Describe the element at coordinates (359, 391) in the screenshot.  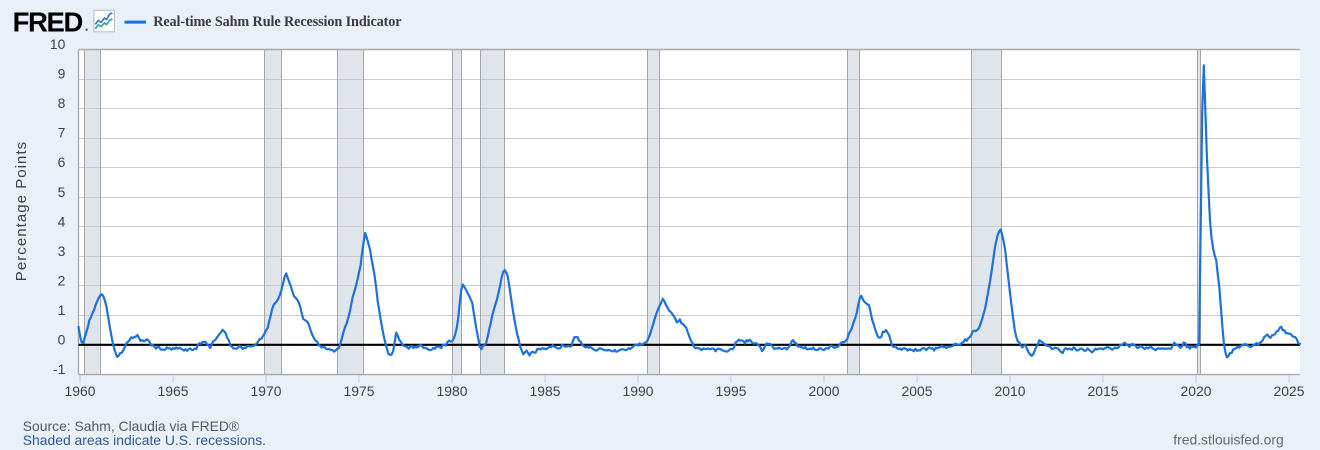
I see `svg-text: 1975` at that location.